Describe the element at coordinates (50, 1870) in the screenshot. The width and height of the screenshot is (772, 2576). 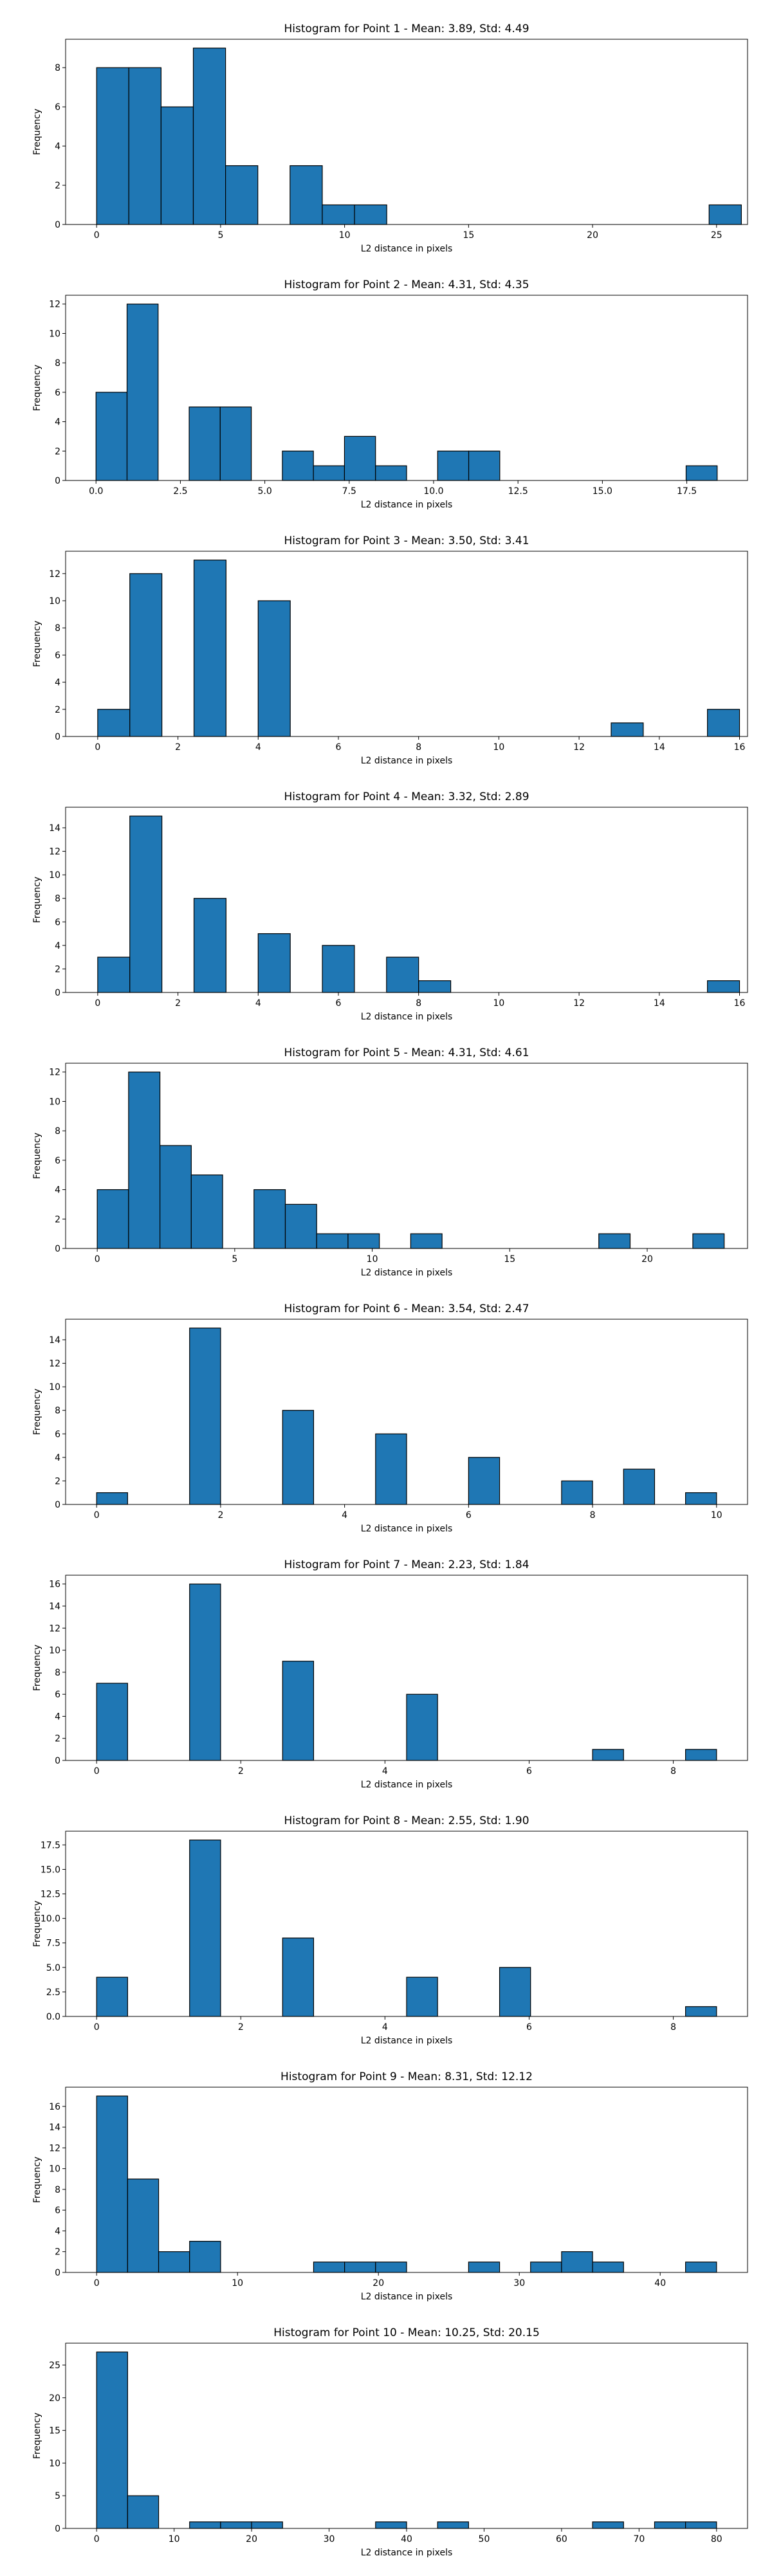
I see `y-tick-label: 15.0` at that location.